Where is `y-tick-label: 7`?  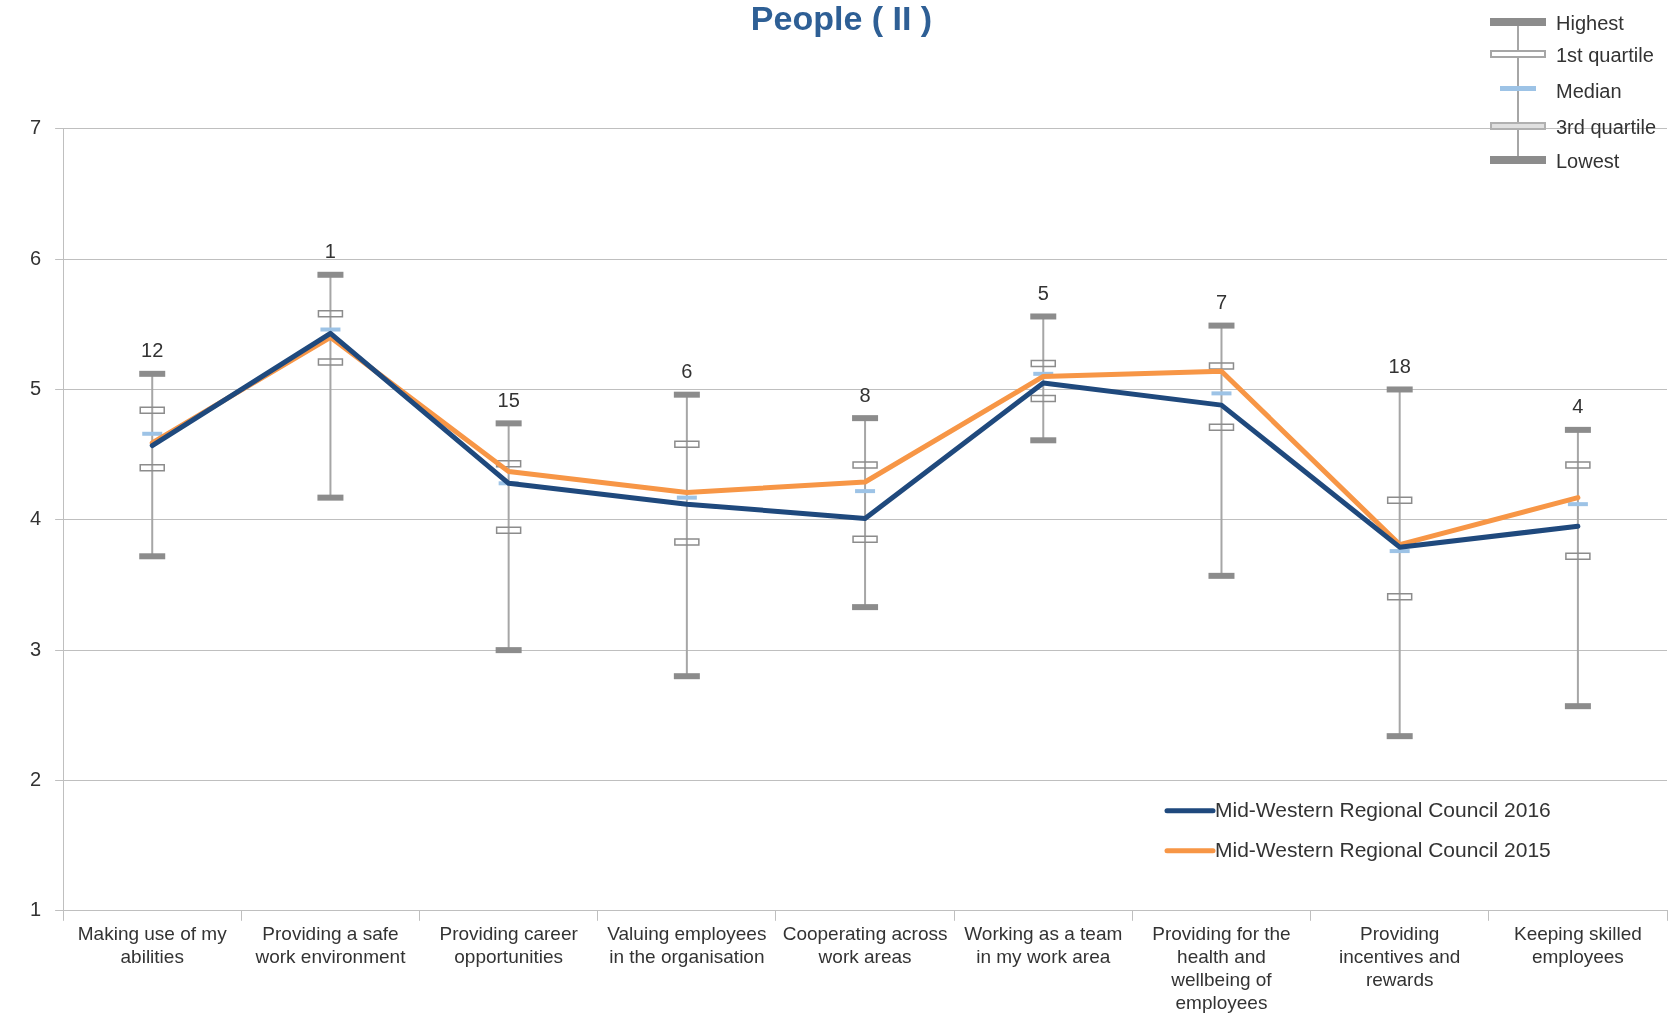
y-tick-label: 7 is located at coordinates (36, 127).